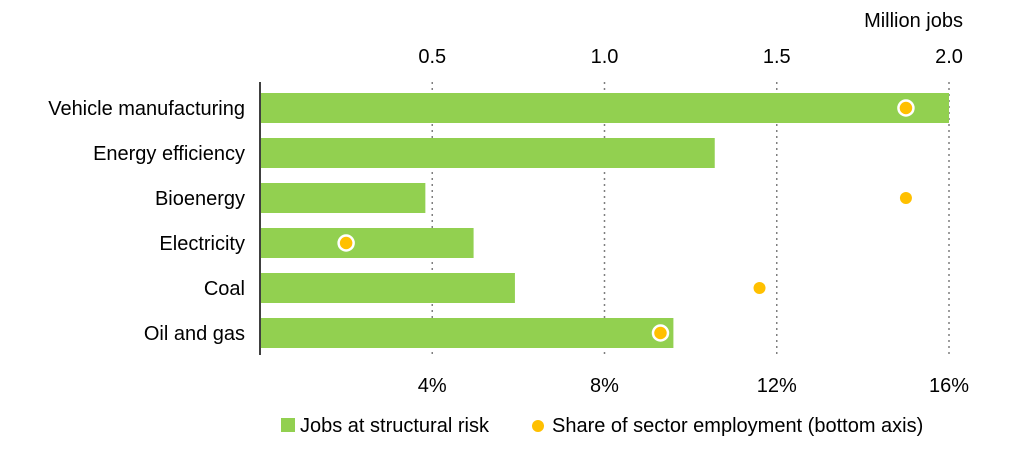 The height and width of the screenshot is (460, 1024). Describe the element at coordinates (395, 426) in the screenshot. I see `legend-label-bar: Jobs at structural risk` at that location.